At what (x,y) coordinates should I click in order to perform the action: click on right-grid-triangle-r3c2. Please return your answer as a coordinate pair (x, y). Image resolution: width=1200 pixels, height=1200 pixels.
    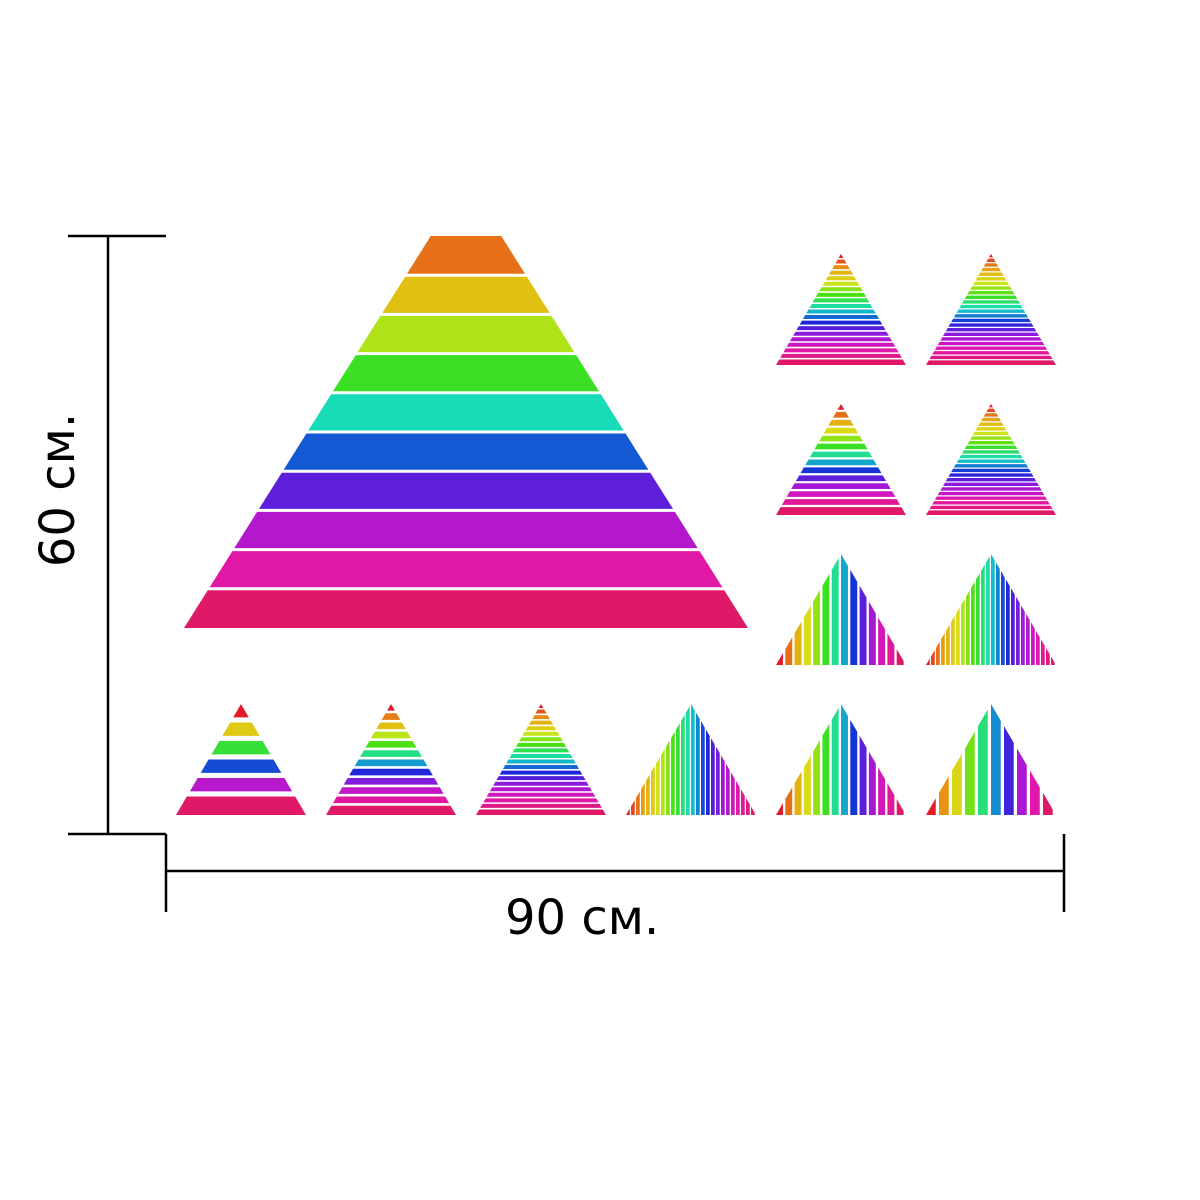
    Looking at the image, I should click on (990, 609).